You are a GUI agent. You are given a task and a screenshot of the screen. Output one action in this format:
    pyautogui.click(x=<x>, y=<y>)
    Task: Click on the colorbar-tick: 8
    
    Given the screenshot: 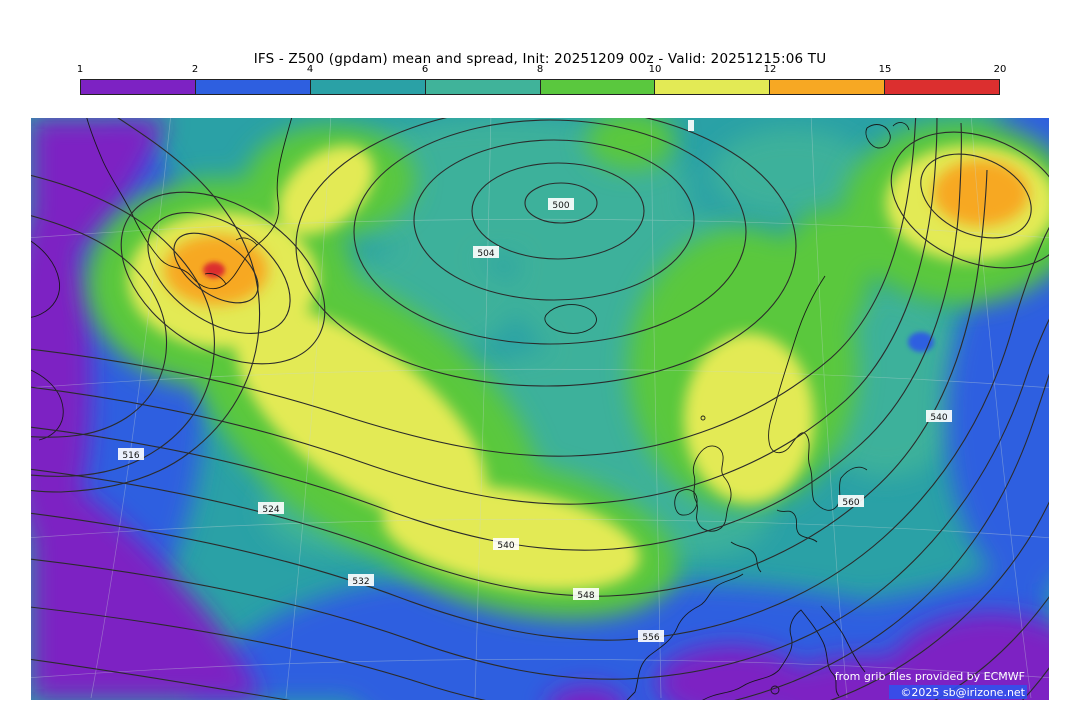 What is the action you would take?
    pyautogui.click(x=540, y=69)
    